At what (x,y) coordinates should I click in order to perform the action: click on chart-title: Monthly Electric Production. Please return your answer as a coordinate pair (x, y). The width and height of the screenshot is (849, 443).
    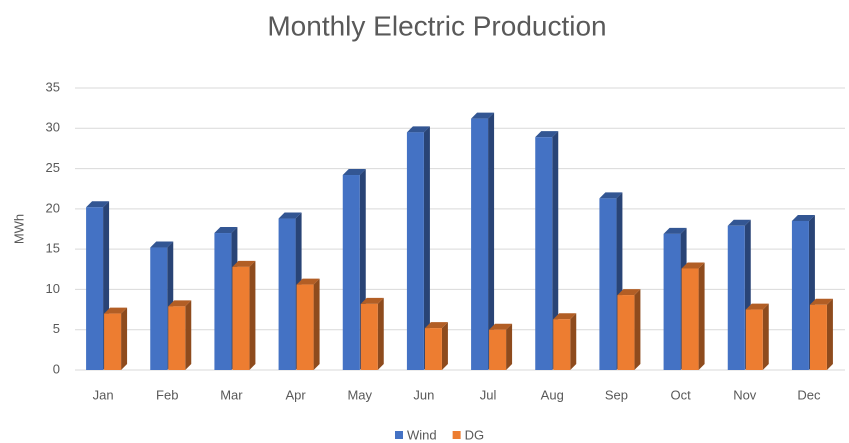
    Looking at the image, I should click on (436, 25).